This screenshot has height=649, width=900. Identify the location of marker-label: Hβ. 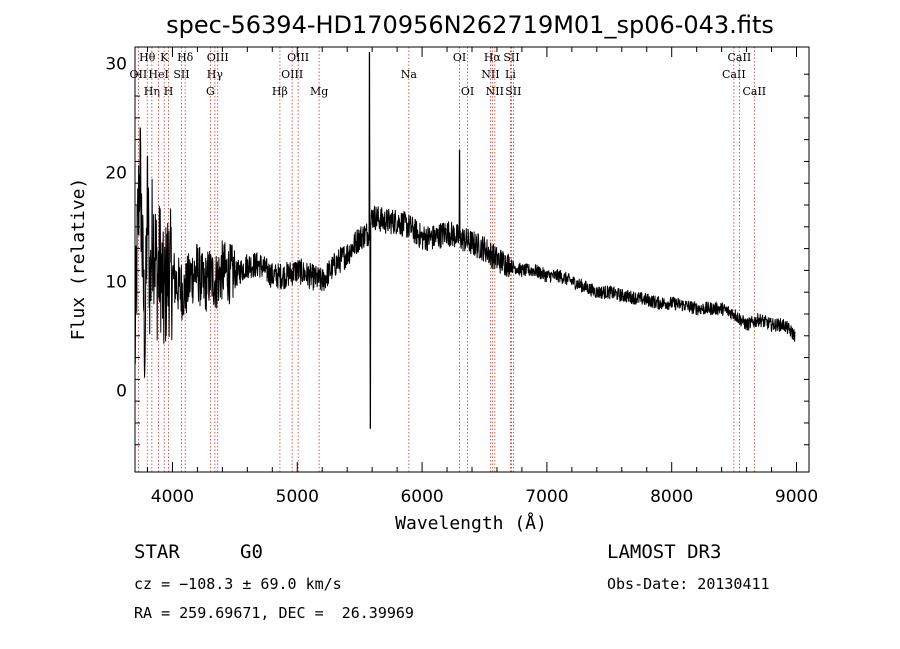
(280, 91).